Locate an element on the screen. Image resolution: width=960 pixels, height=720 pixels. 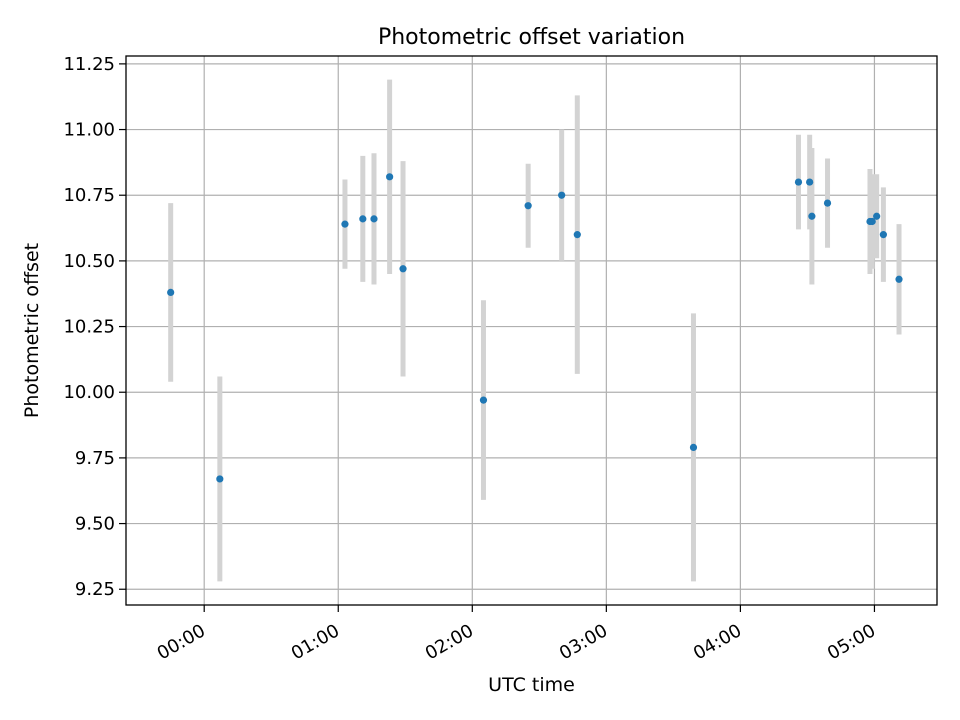
x-tick-label: 05:00 is located at coordinates (851, 642).